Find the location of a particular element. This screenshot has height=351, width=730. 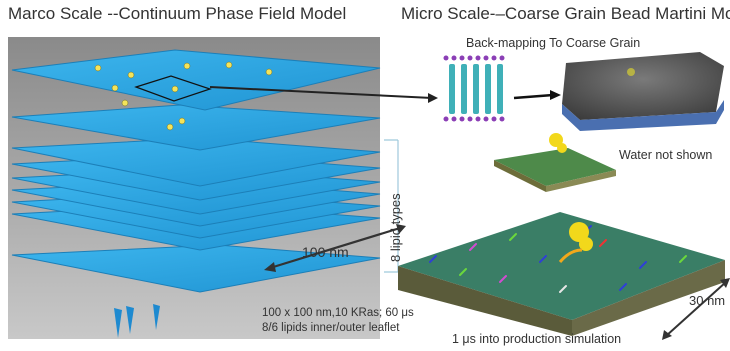

scale-30-head-bottom is located at coordinates (667, 335).